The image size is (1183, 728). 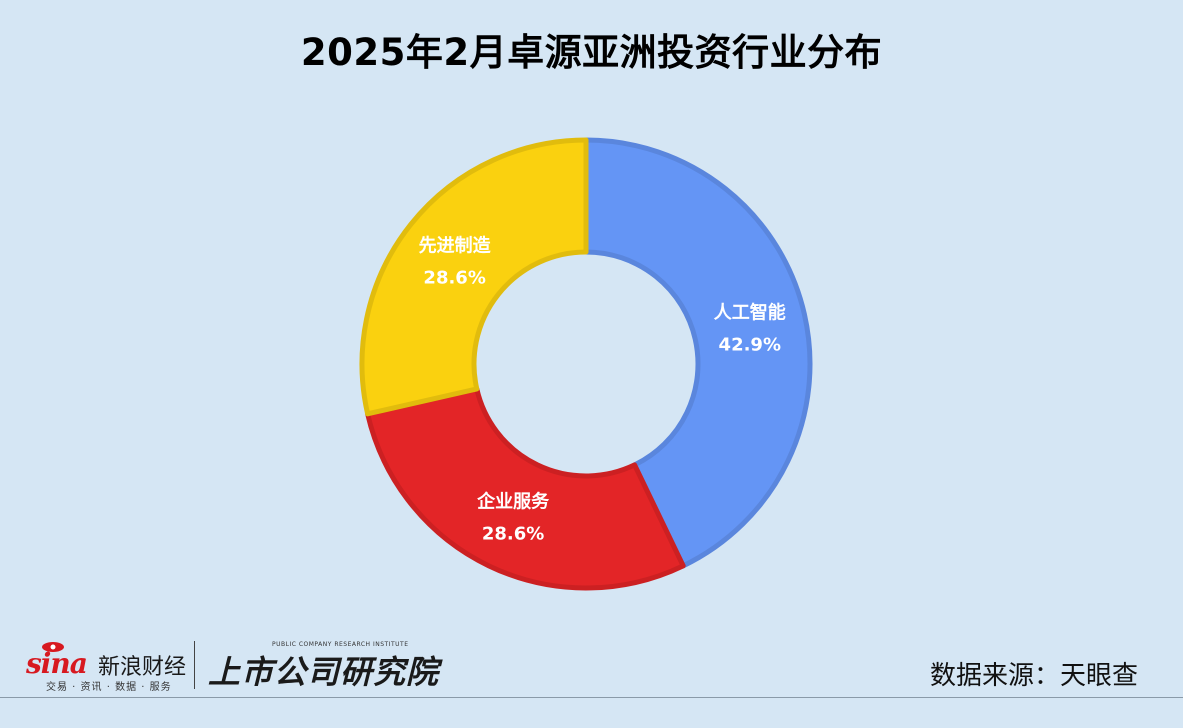 I want to click on slice-advanced-manufacturing, so click(x=474, y=277).